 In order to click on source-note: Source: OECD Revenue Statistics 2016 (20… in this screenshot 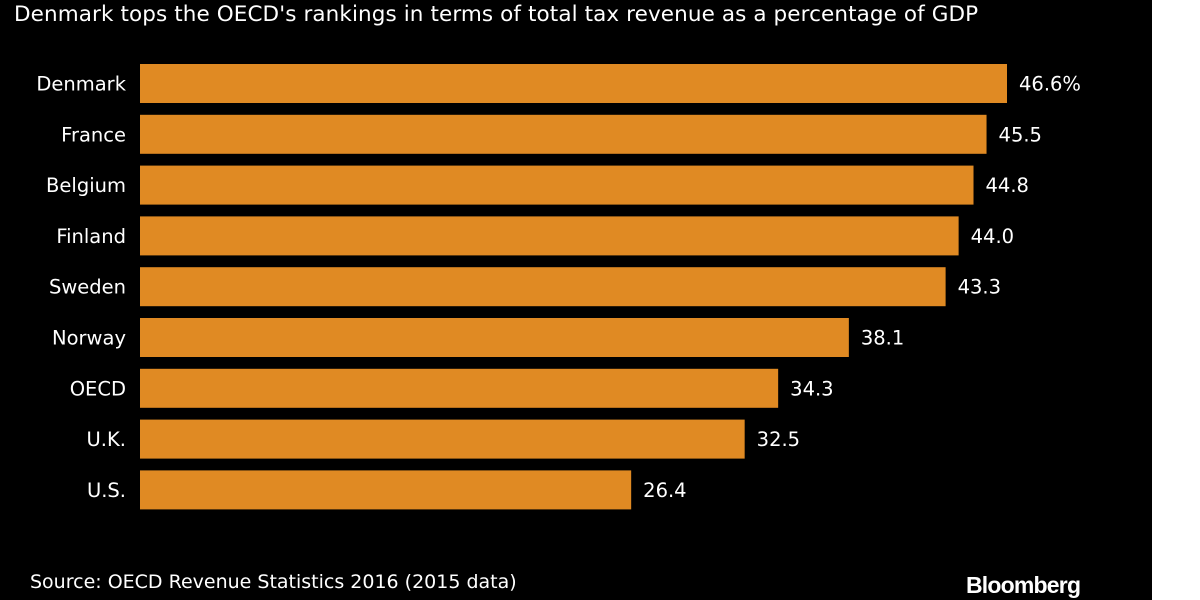, I will do `click(273, 582)`.